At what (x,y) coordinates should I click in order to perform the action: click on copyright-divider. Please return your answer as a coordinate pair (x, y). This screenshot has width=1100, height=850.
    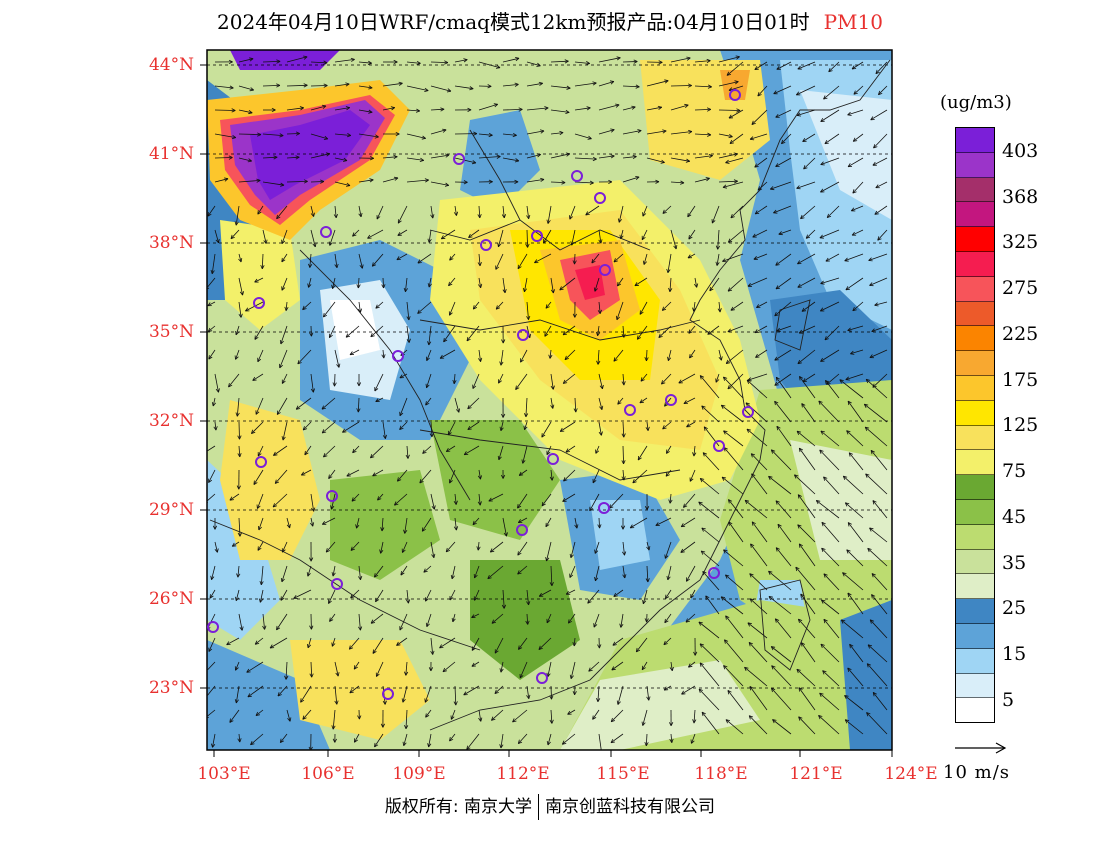
    Looking at the image, I should click on (539, 807).